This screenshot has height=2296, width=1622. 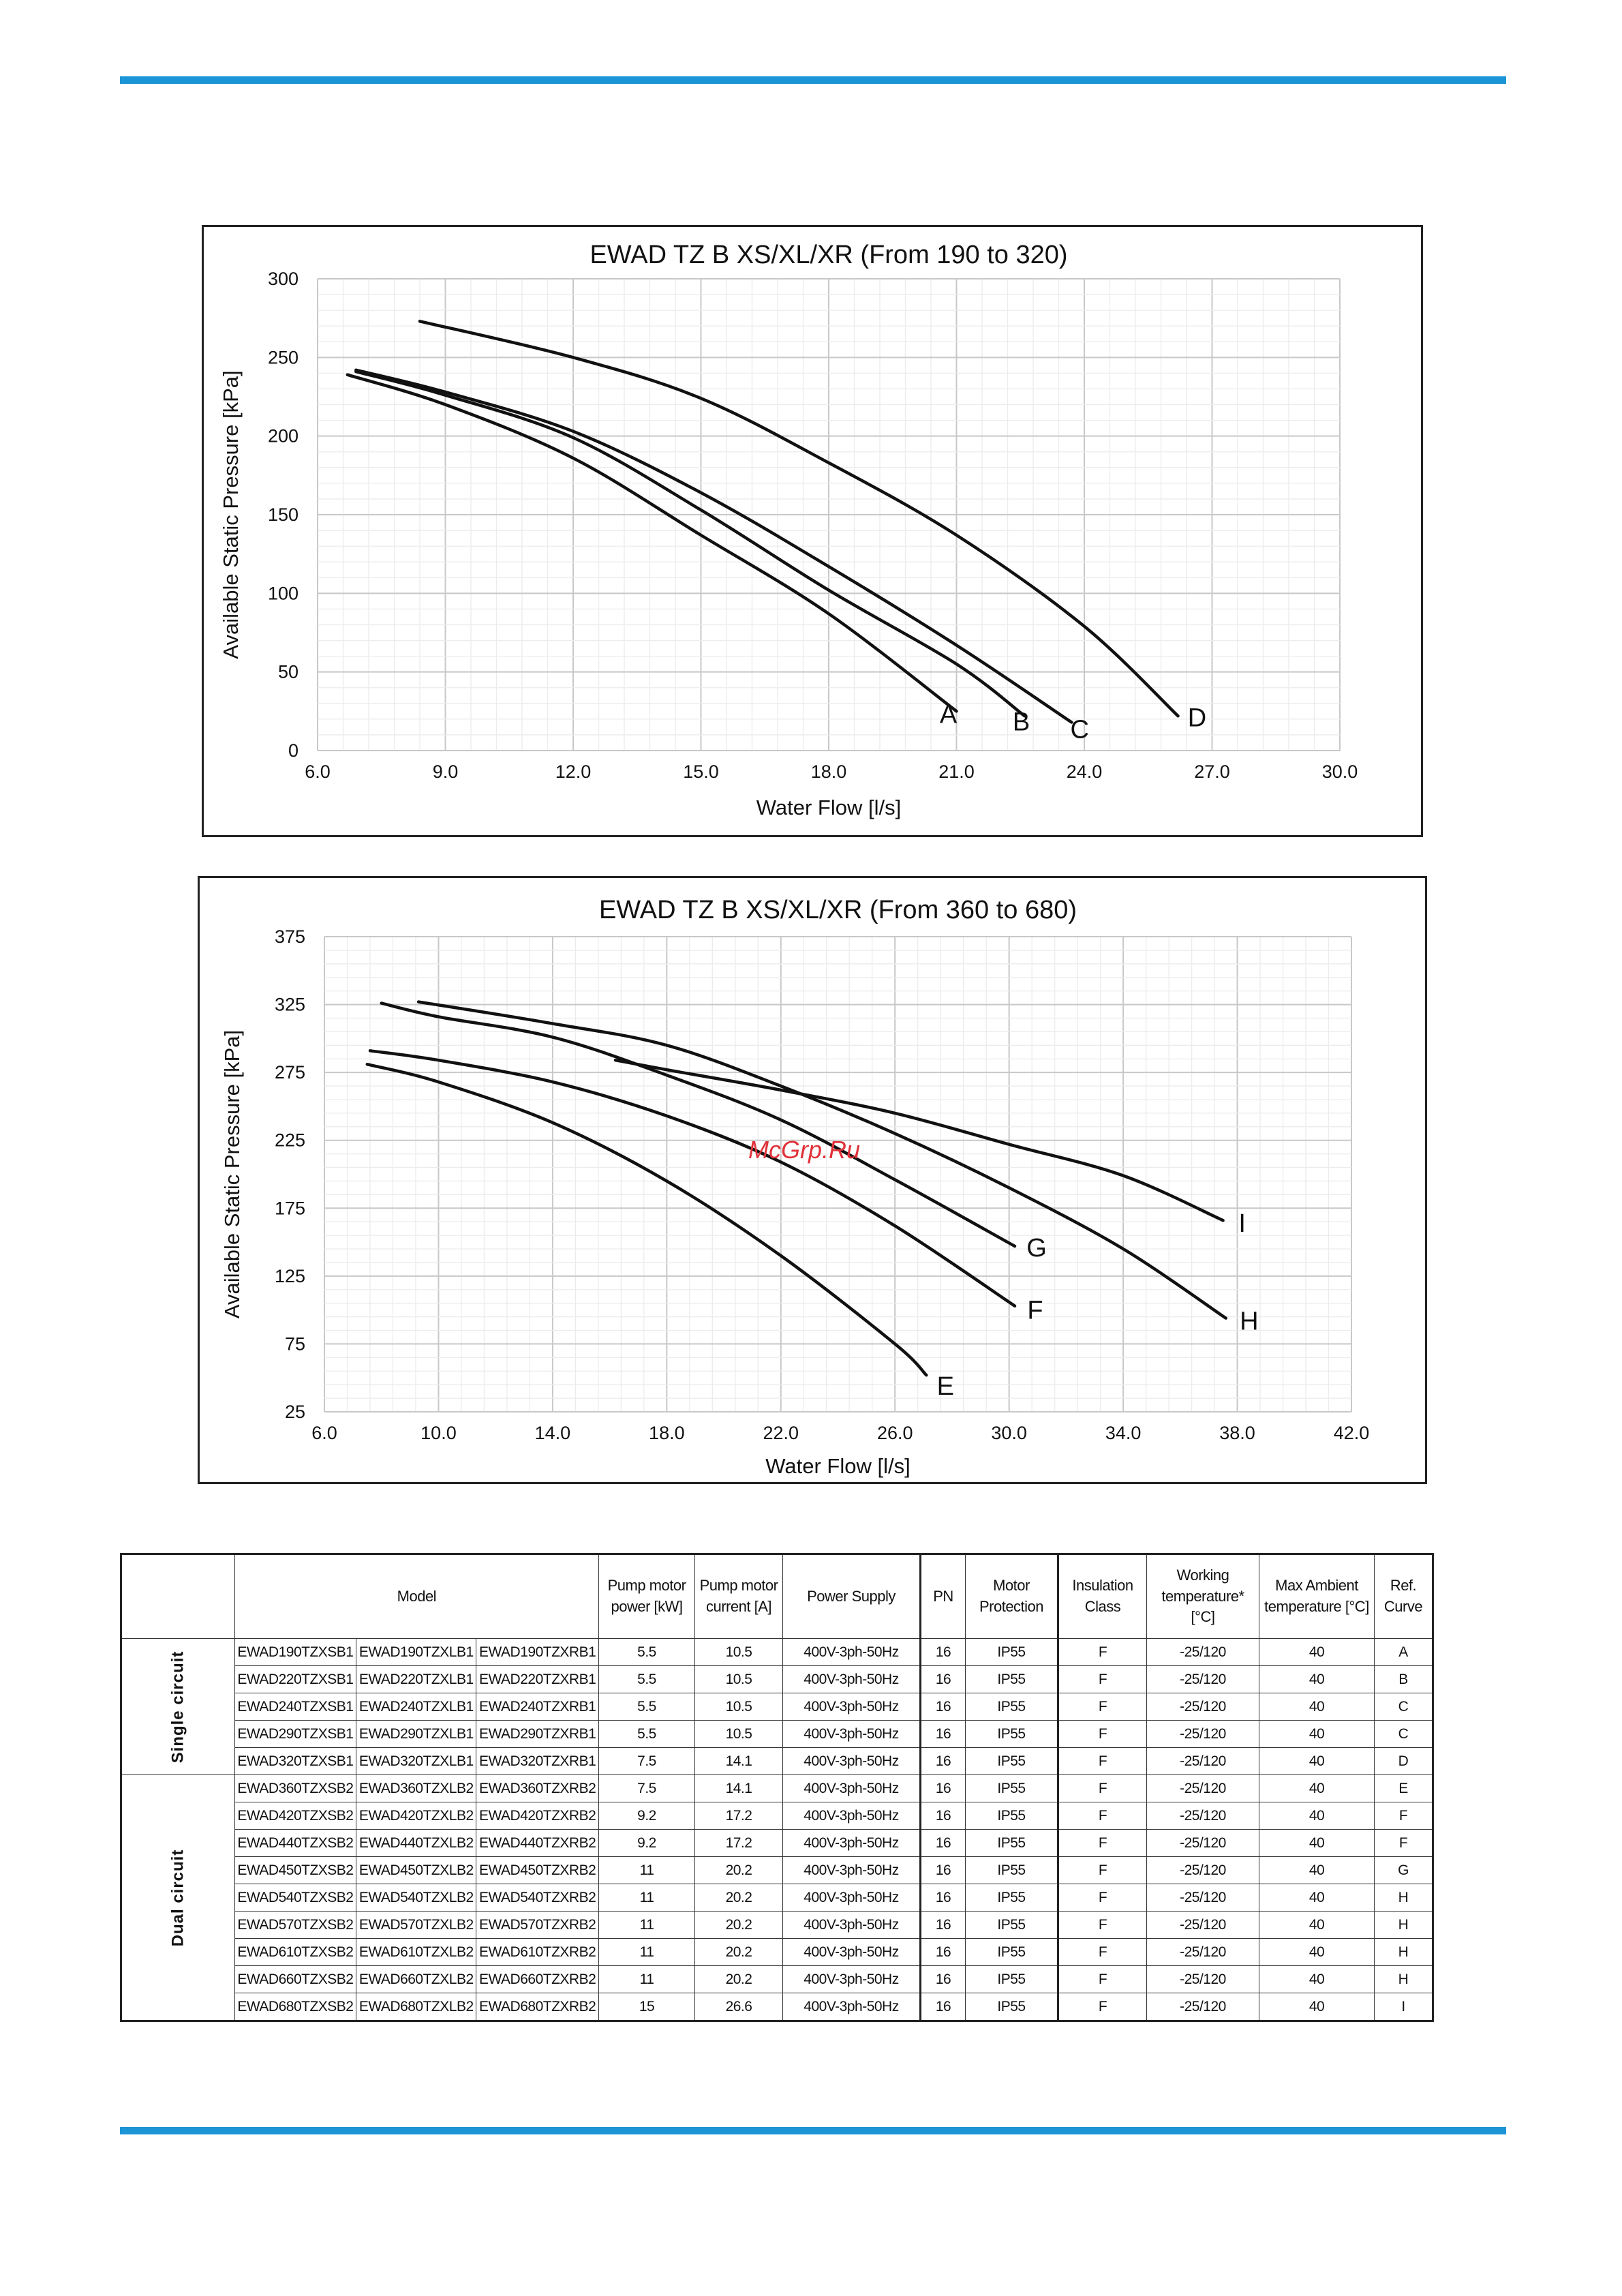 What do you see at coordinates (537, 1761) in the screenshot?
I see `cell-xr: EWAD320TZXRB1` at bounding box center [537, 1761].